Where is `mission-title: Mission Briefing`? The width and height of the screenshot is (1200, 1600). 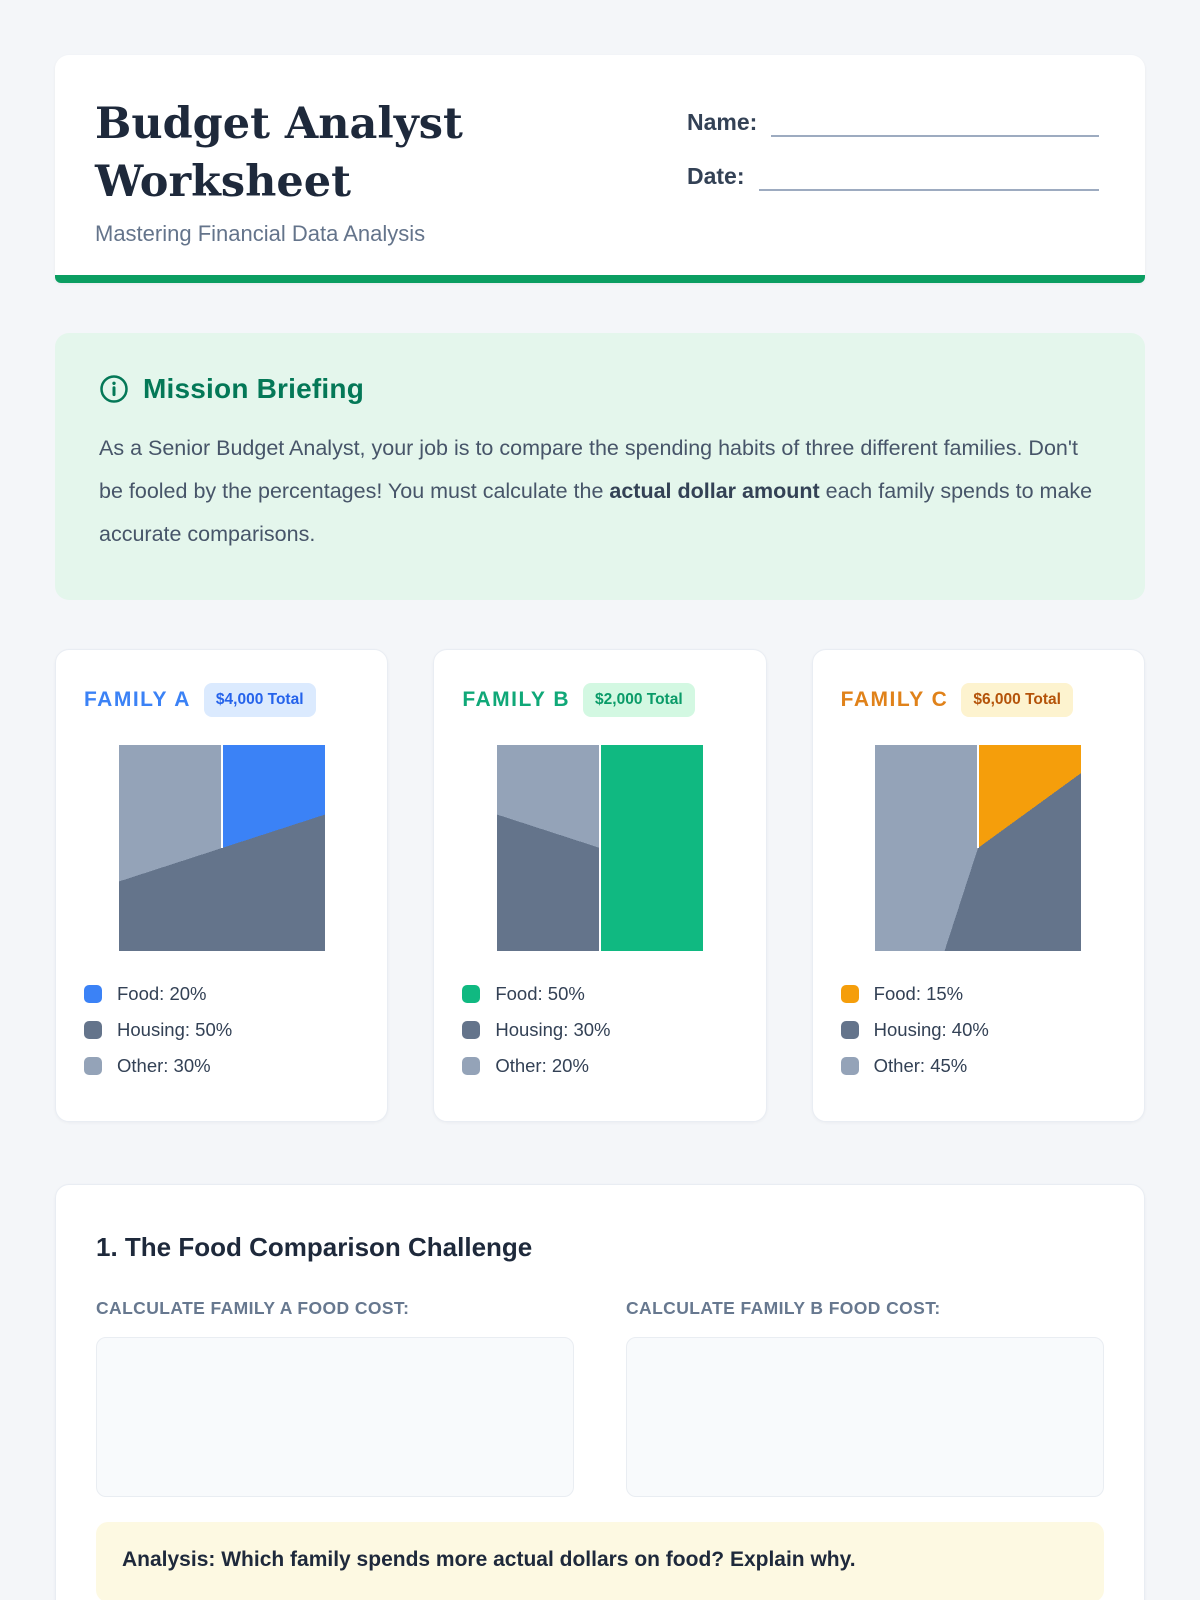 mission-title: Mission Briefing is located at coordinates (253, 388).